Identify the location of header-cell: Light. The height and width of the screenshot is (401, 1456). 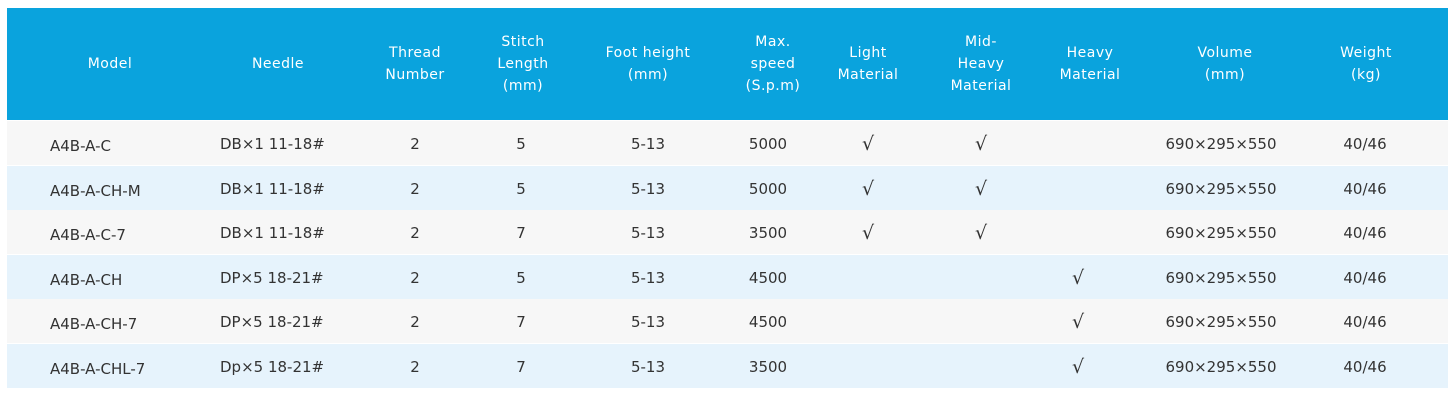
(868, 53).